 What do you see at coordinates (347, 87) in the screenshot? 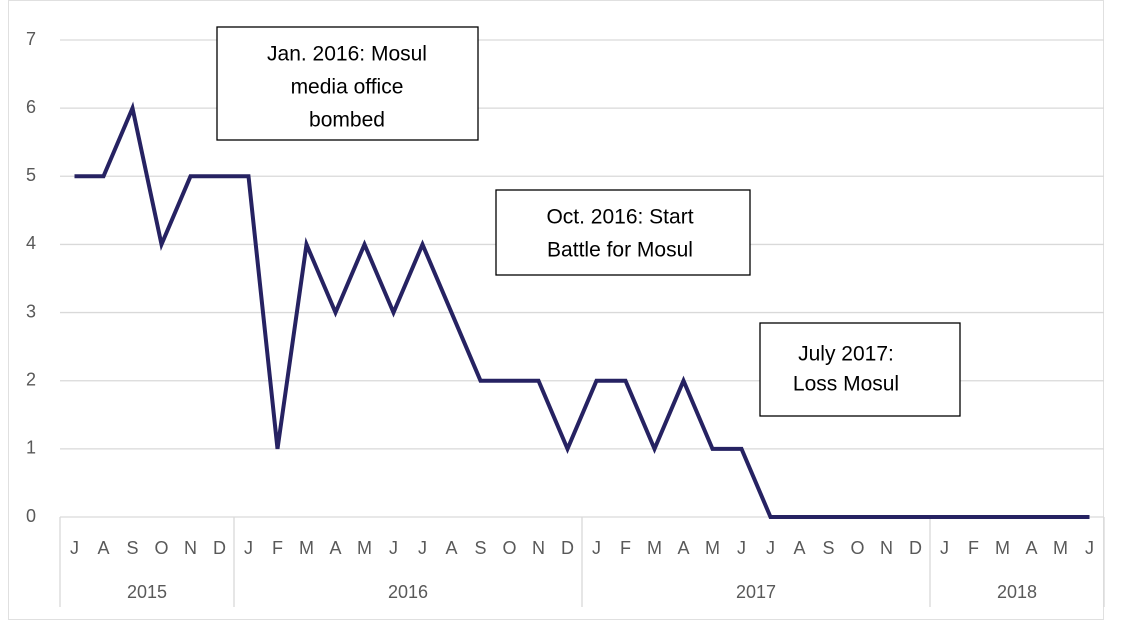
I see `annotation-text: media office` at bounding box center [347, 87].